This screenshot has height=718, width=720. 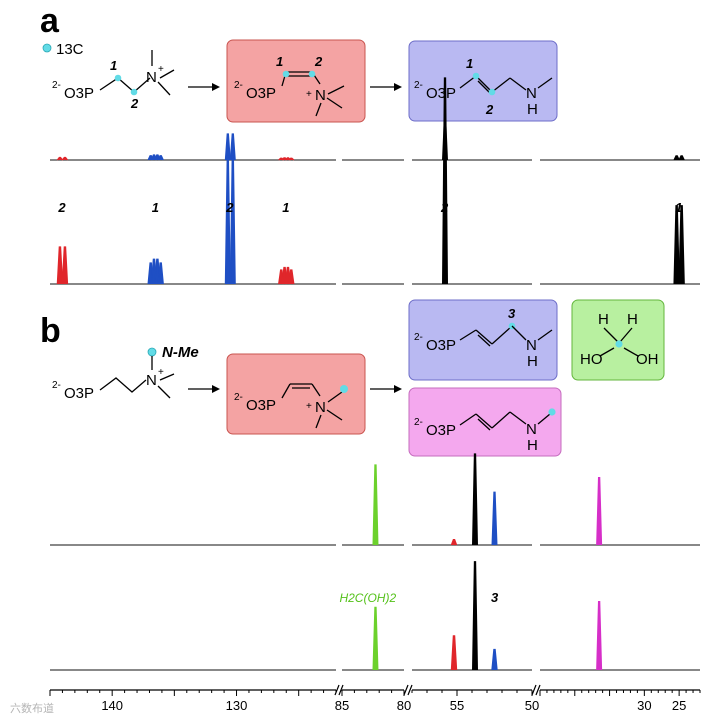 What do you see at coordinates (50, 331) in the screenshot?
I see `panel-b-label: b` at bounding box center [50, 331].